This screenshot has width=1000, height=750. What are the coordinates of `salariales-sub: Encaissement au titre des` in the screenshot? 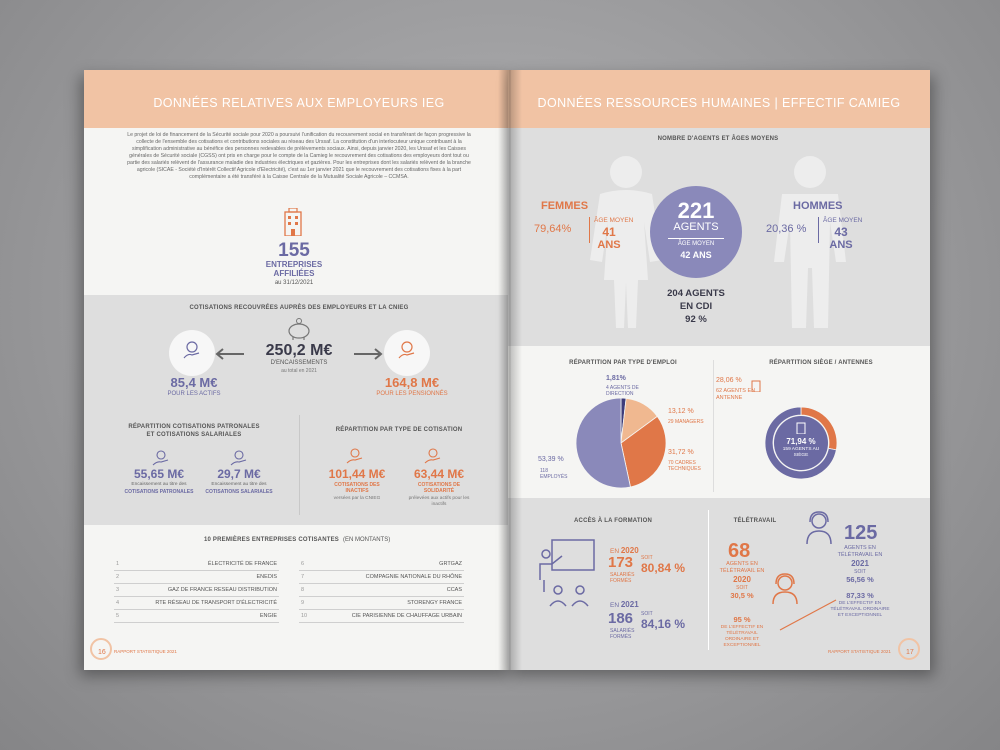 It's located at (239, 484).